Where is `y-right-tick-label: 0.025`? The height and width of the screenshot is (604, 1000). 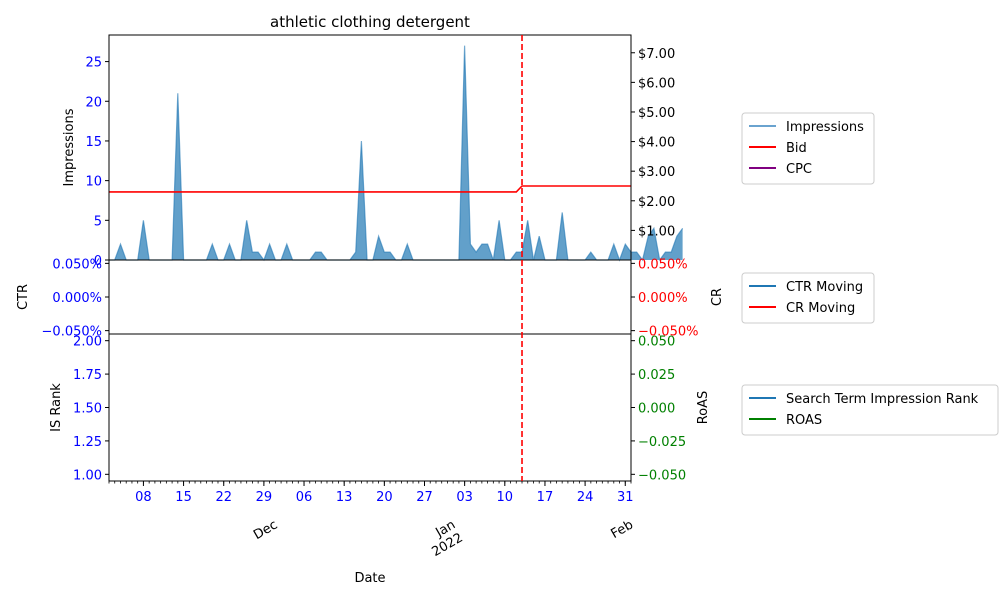 y-right-tick-label: 0.025 is located at coordinates (656, 375).